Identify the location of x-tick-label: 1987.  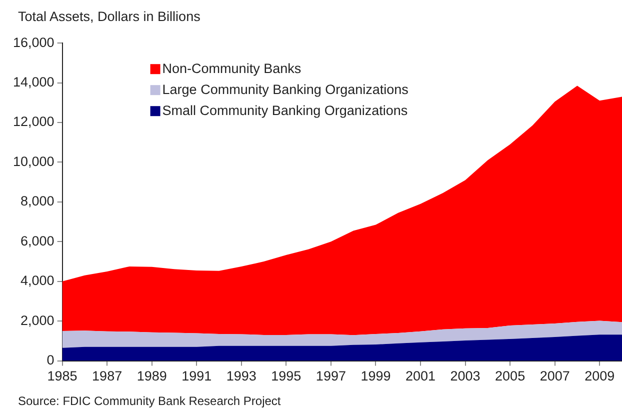
(107, 376).